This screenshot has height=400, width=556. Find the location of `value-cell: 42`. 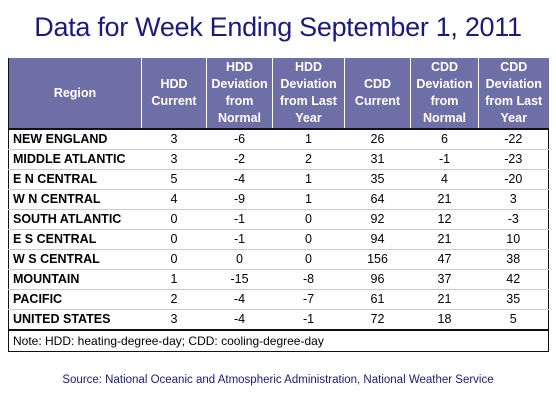

value-cell: 42 is located at coordinates (513, 279).